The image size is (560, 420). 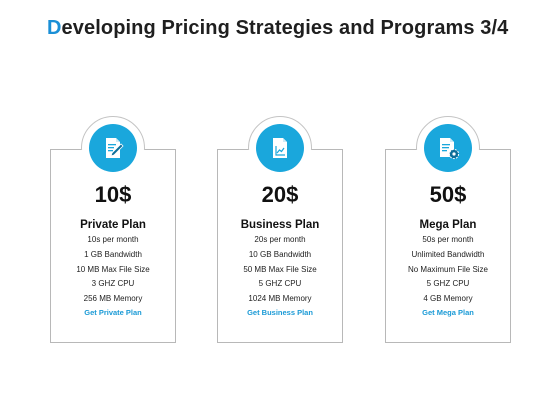 I want to click on plan-feature: 1 GB Bandwidth, so click(x=113, y=254).